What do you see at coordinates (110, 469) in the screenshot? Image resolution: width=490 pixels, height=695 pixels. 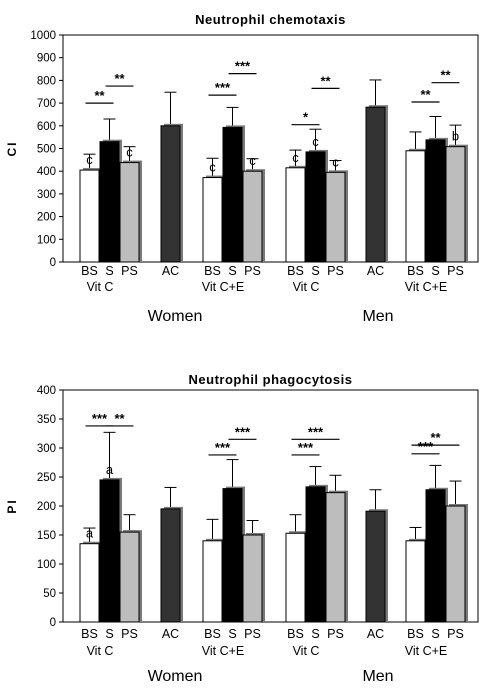 I see `significance-letter: a` at bounding box center [110, 469].